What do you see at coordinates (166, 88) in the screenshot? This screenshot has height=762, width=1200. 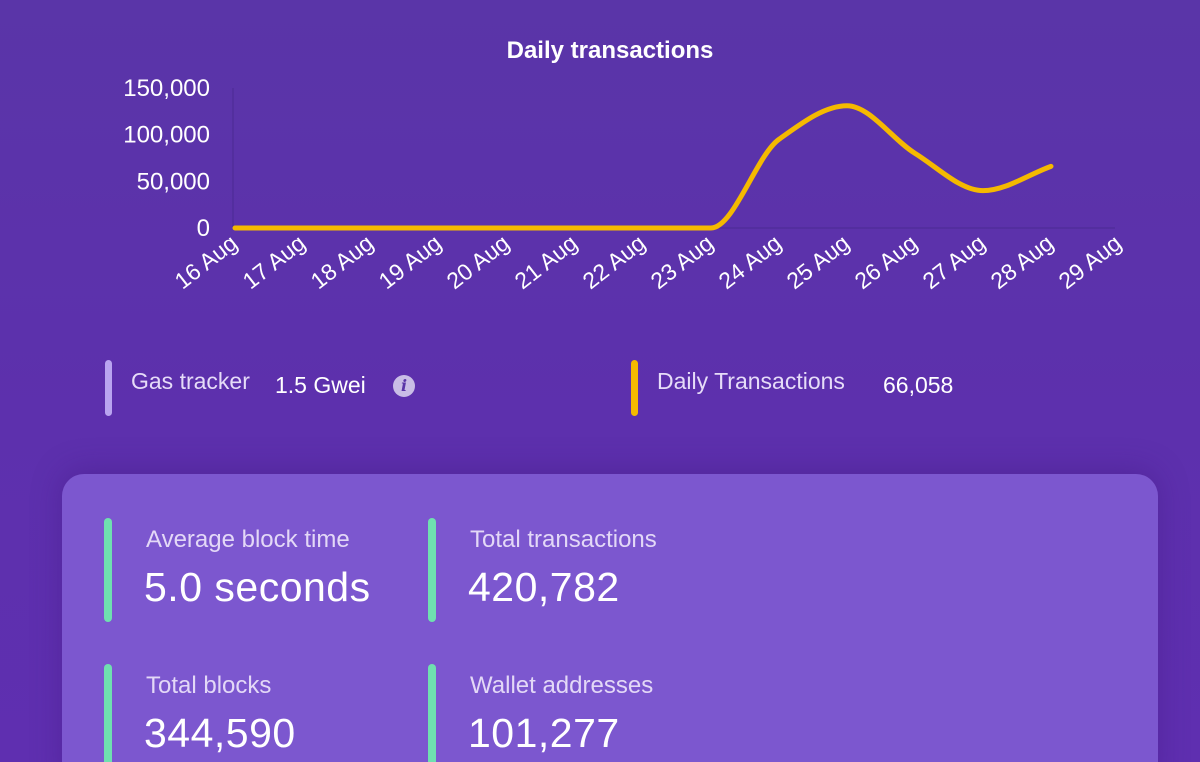 I see `y-tick-label: 150,000` at bounding box center [166, 88].